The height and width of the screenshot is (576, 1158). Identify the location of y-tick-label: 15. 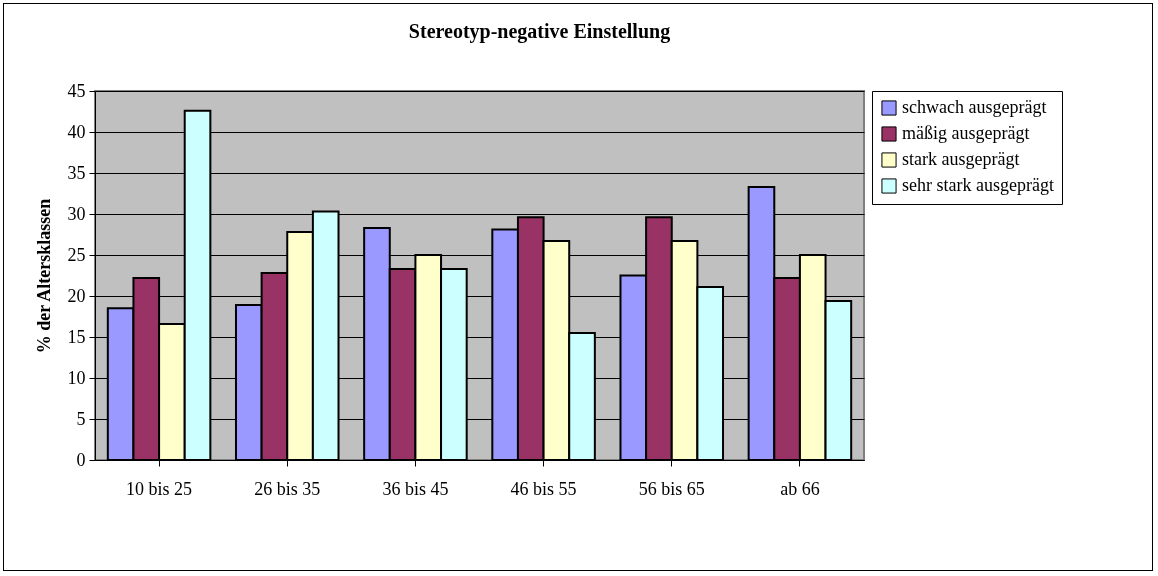
(76, 336).